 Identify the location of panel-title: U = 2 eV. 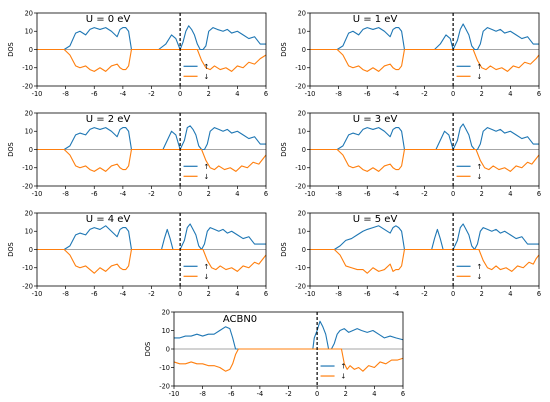
(108, 119).